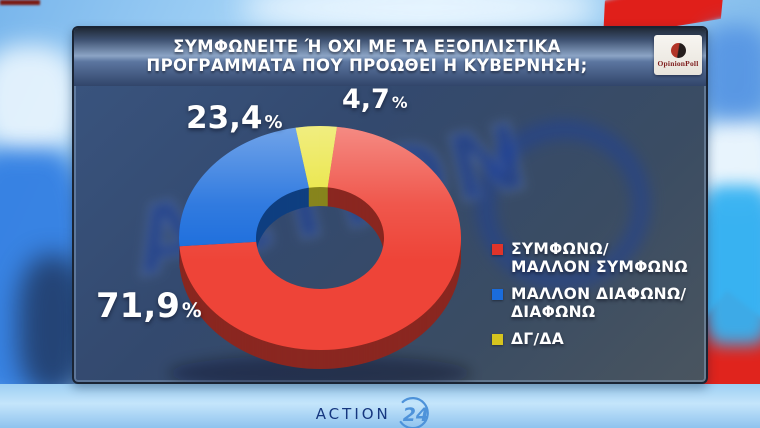  I want to click on poll-question-line1: ΣΥΜΦΩΝΕΙΤΕ Ή ΟΧΙ ΜΕ ΤΑ ΕΞΟΠΛΙΣΤΙΚΑ, so click(367, 46).